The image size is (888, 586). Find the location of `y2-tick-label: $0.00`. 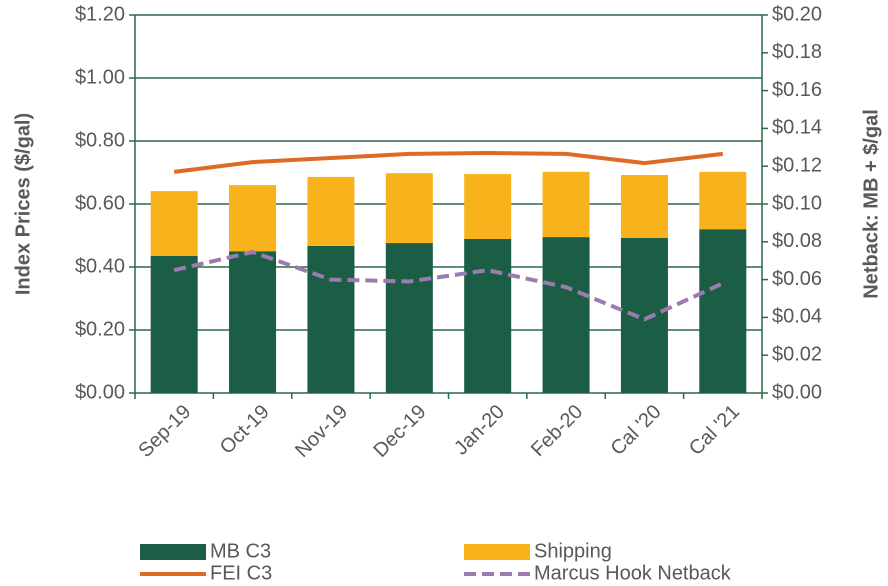

y2-tick-label: $0.00 is located at coordinates (797, 392).